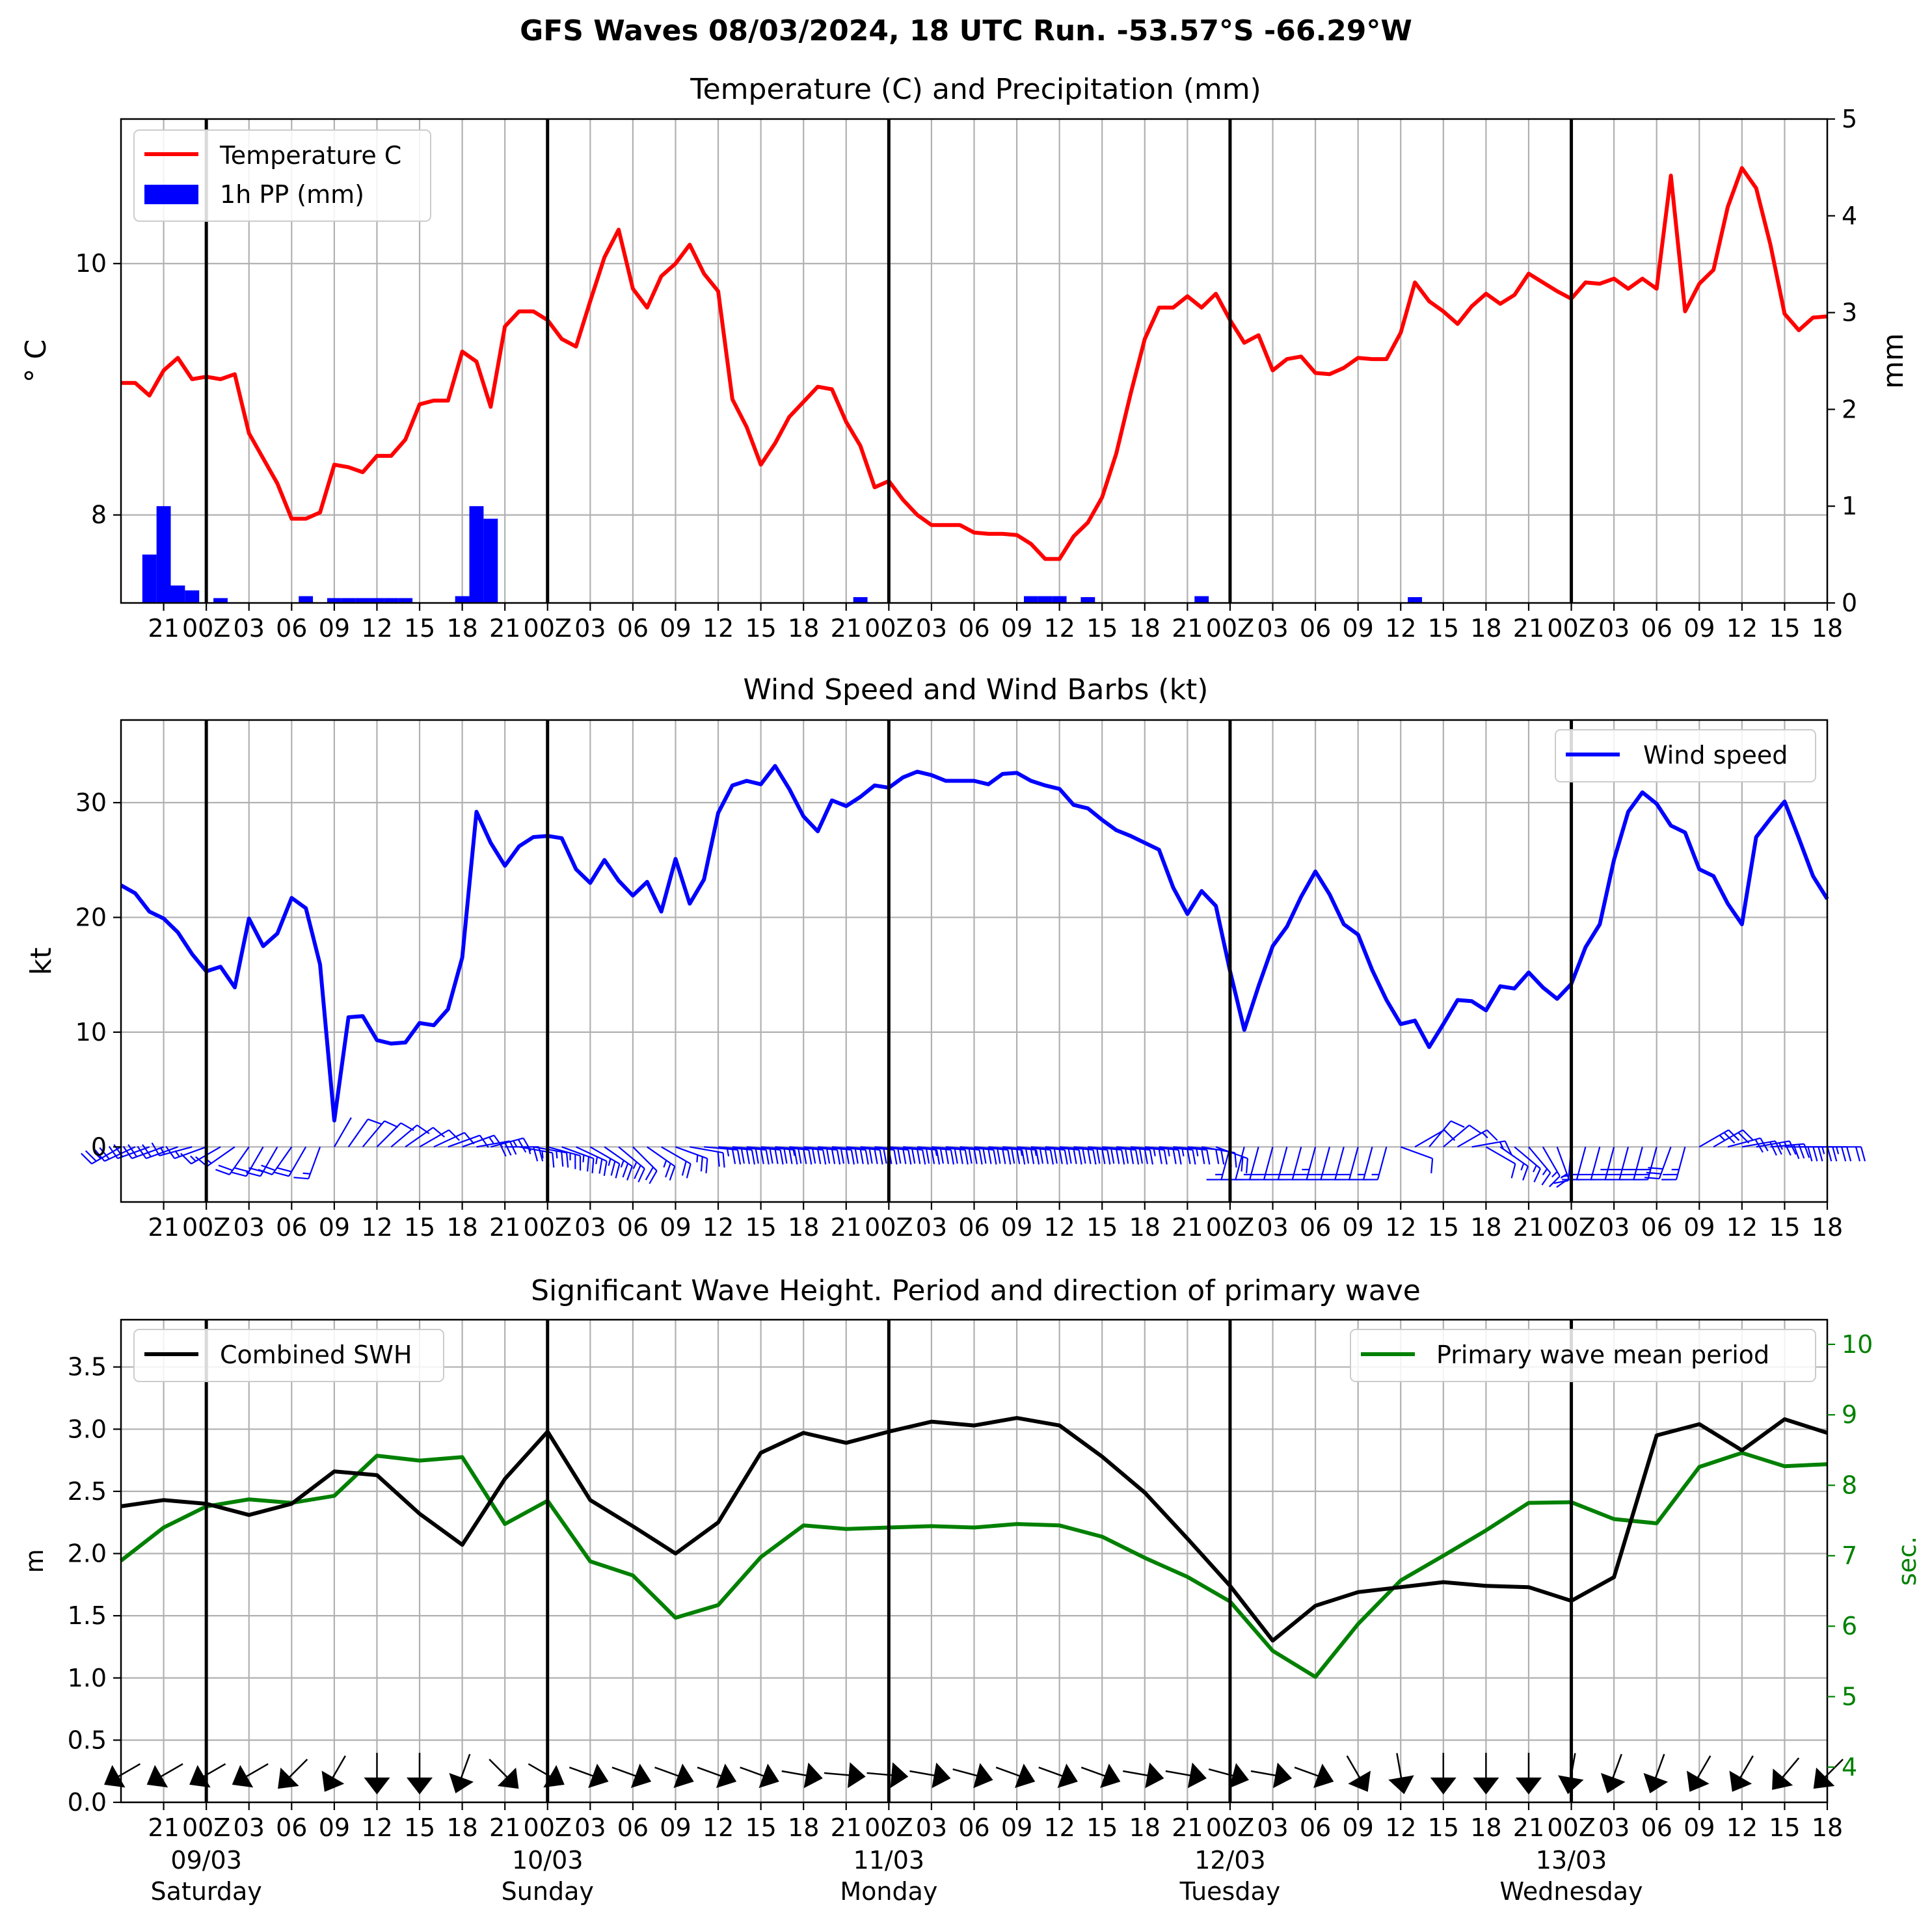 The width and height of the screenshot is (1932, 1922). What do you see at coordinates (1850, 1556) in the screenshot?
I see `period-y-ticks: 4 5 6 7 8 9 10` at bounding box center [1850, 1556].